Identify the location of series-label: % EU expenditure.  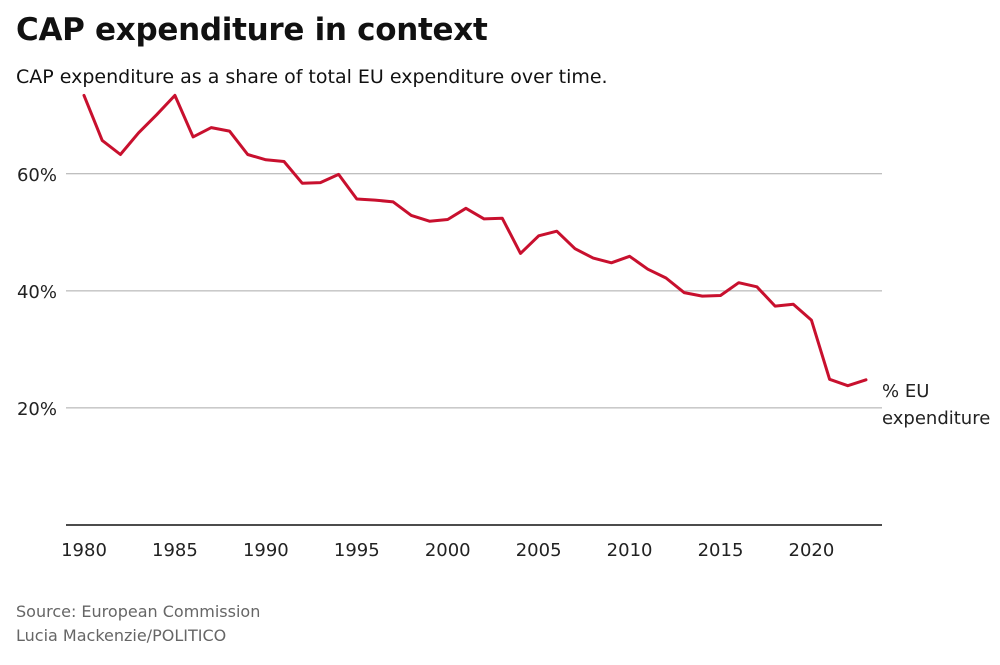
(936, 405).